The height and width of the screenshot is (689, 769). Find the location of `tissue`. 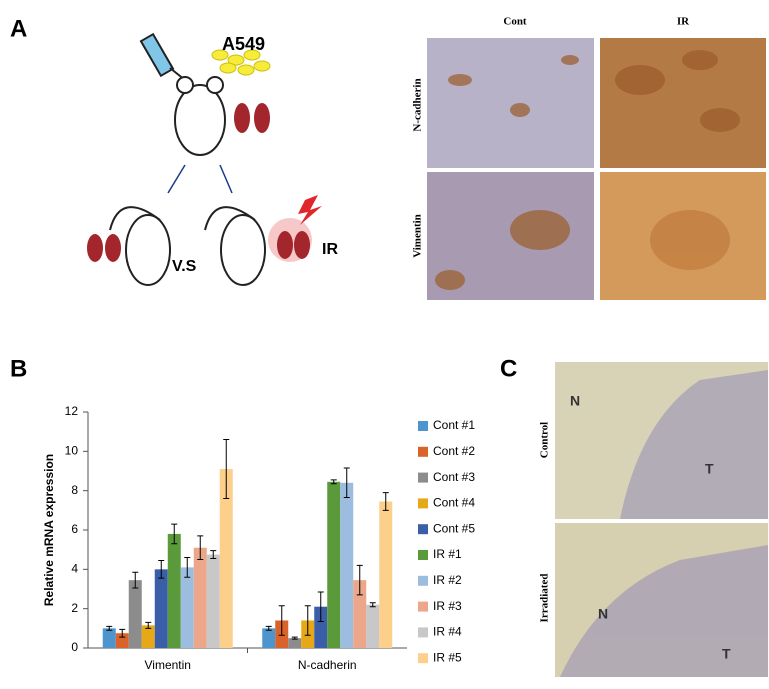

tissue is located at coordinates (664, 523).